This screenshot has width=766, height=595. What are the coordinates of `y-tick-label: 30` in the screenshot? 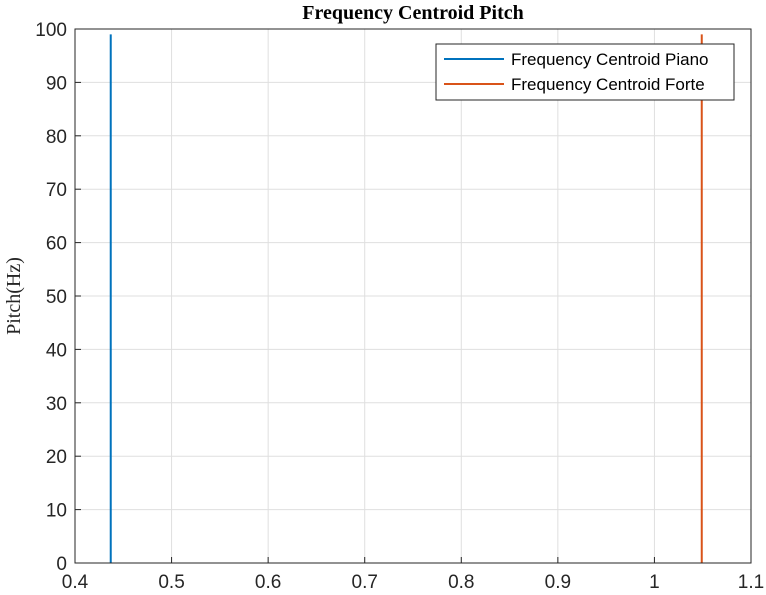 It's located at (56, 404).